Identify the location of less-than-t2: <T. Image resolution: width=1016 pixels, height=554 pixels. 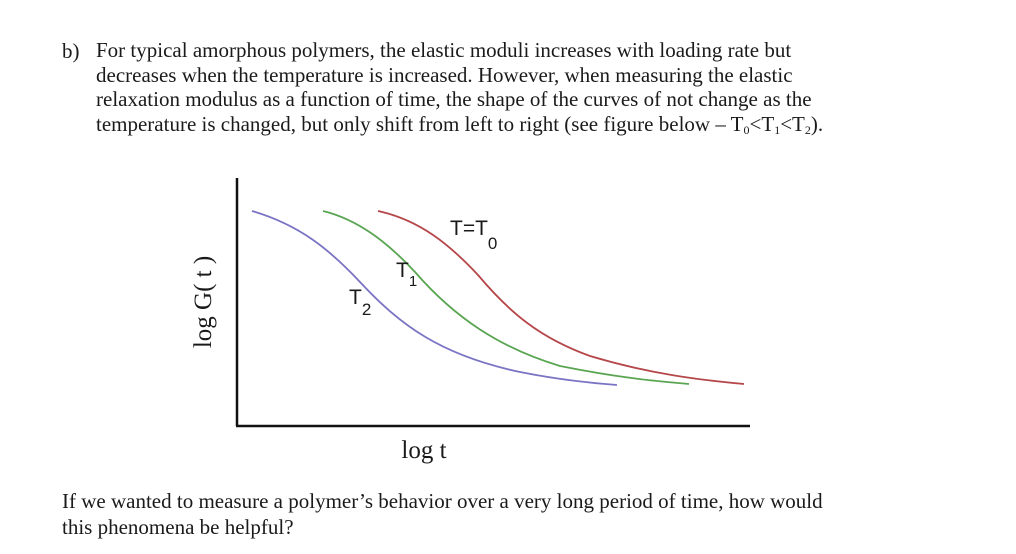
(792, 123).